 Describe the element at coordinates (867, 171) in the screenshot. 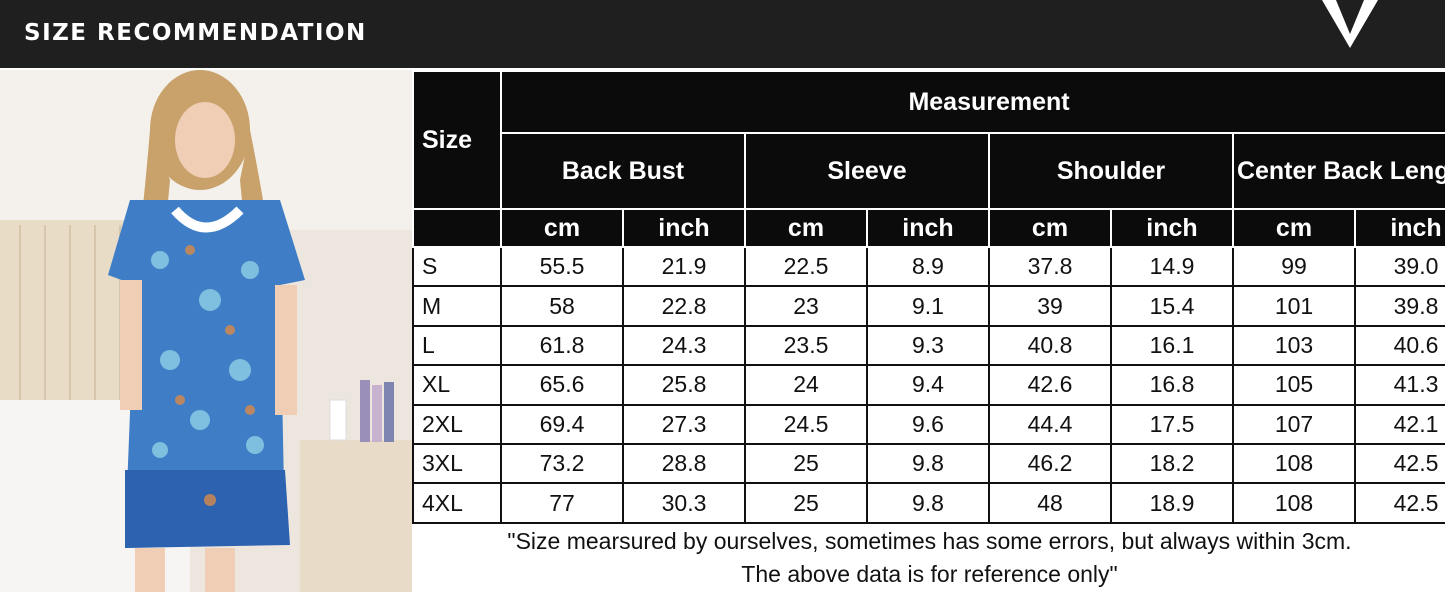

I see `group-header: Sleeve` at that location.